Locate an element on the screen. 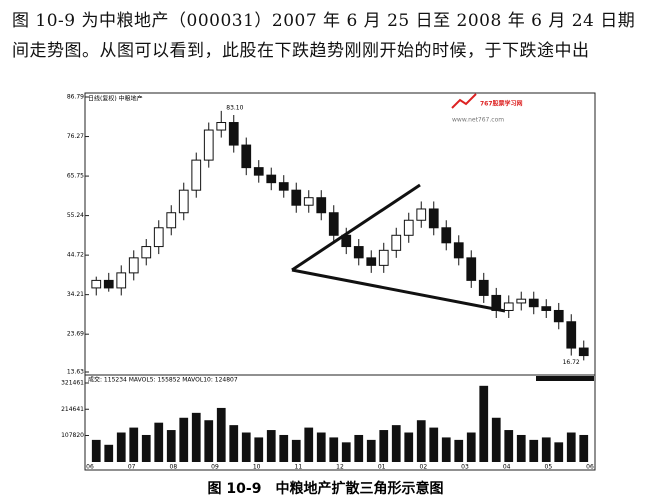 The width and height of the screenshot is (651, 502). x-tick-label: 10 is located at coordinates (257, 467).